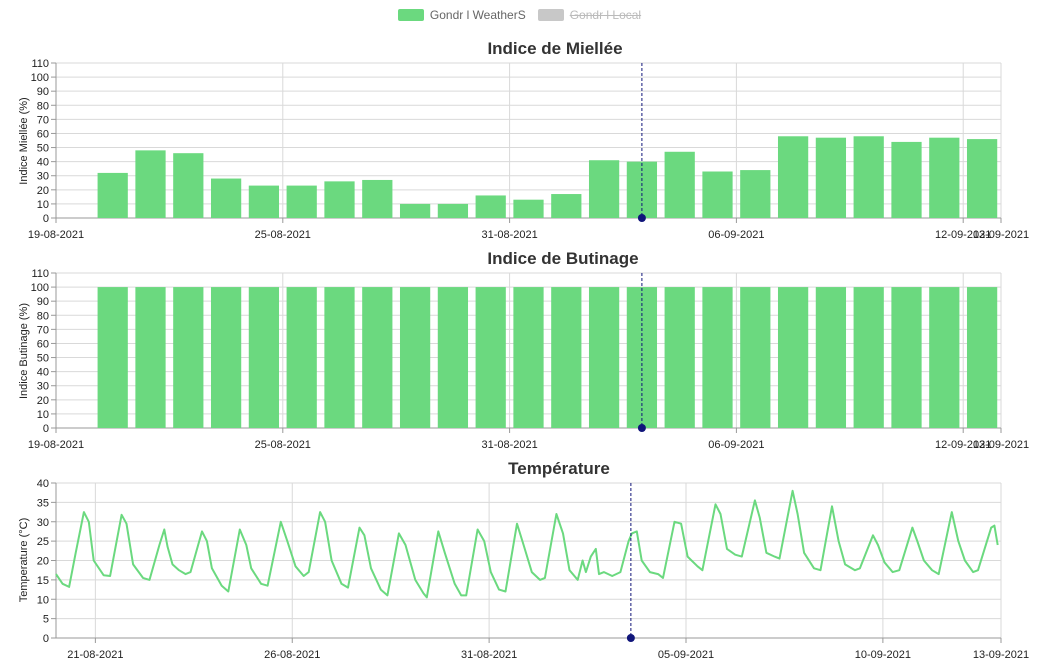  What do you see at coordinates (292, 655) in the screenshot?
I see `x-tick-label: 26-08-2021` at bounding box center [292, 655].